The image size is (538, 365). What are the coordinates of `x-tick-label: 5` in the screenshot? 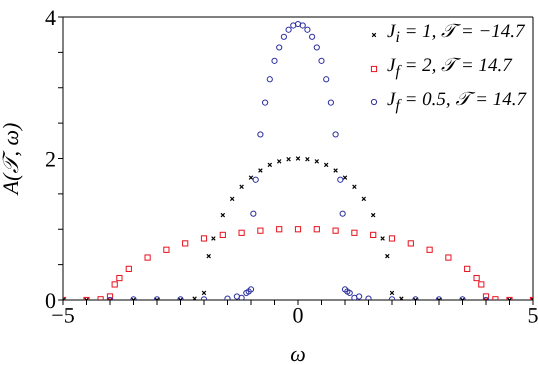 It's located at (533, 315).